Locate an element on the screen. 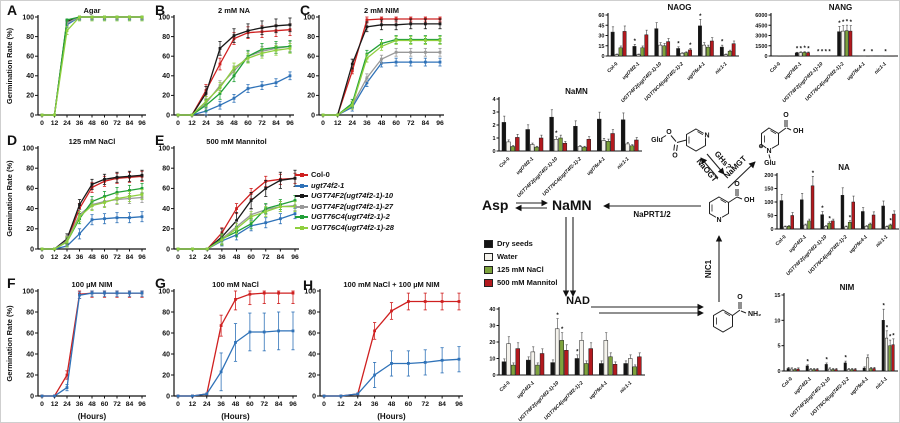 The height and width of the screenshot is (423, 900). svg-text: 30 is located at coordinates (601, 37).